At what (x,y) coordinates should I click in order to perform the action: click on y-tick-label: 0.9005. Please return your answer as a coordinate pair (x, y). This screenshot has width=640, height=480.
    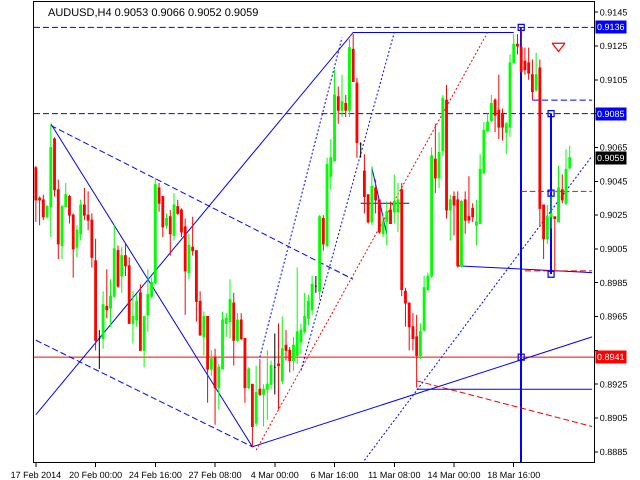
    Looking at the image, I should click on (614, 249).